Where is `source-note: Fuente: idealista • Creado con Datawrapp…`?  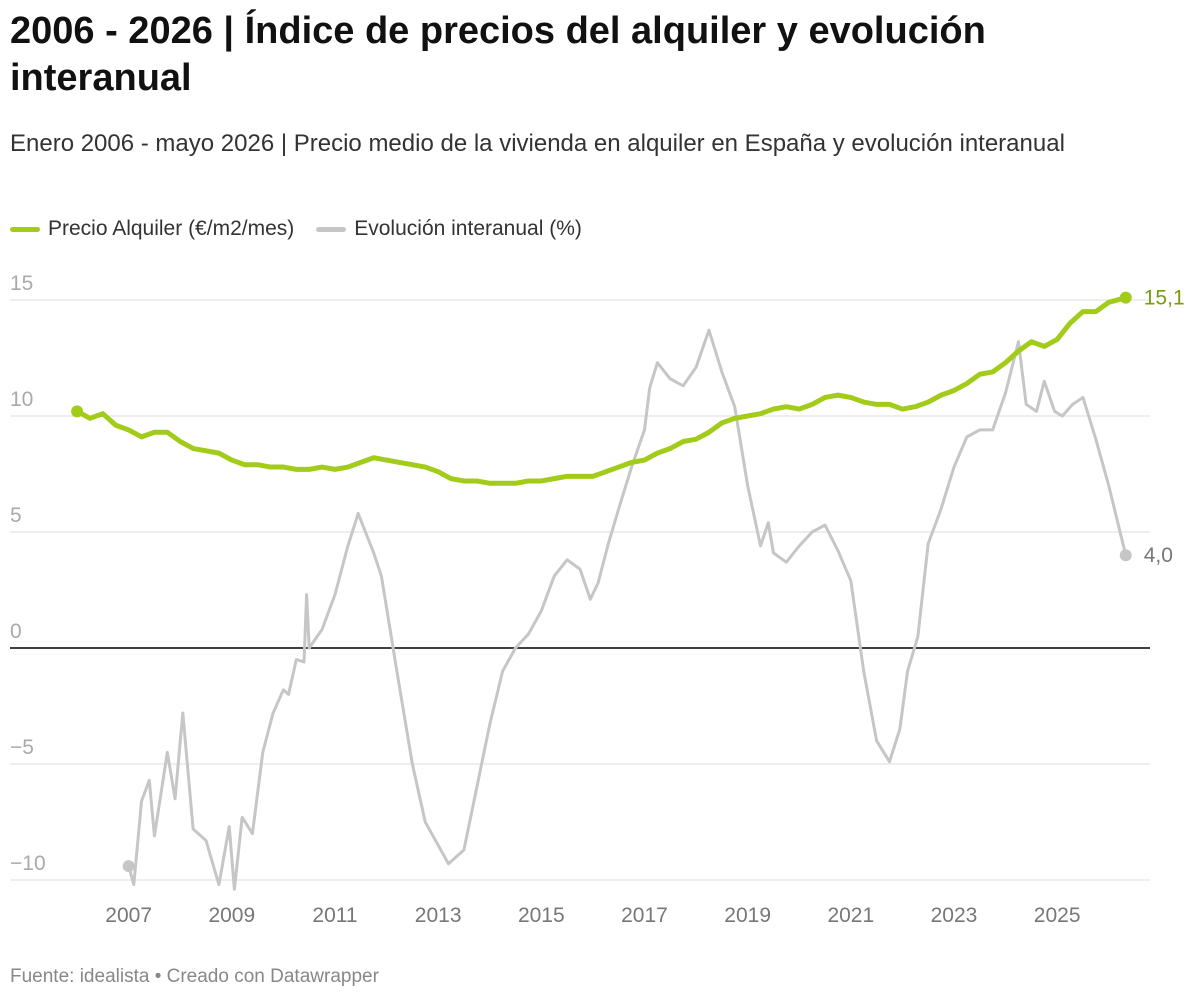
source-note: Fuente: idealista • Creado con Datawrapp… is located at coordinates (194, 976).